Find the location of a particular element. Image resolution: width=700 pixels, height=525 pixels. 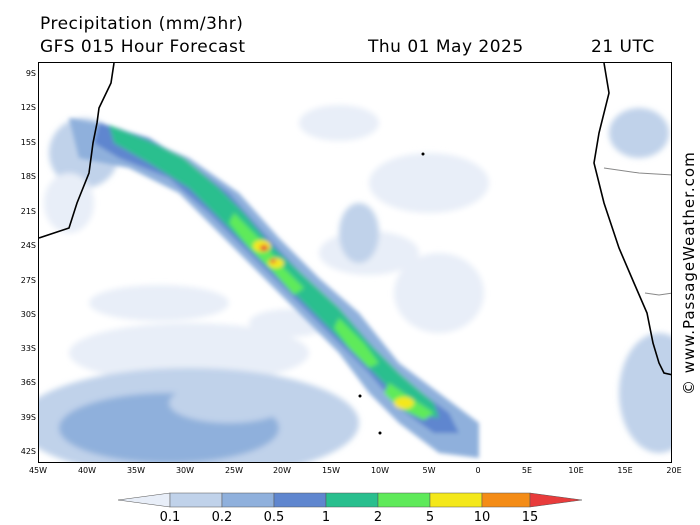

legend-label: 0.2 is located at coordinates (222, 517).